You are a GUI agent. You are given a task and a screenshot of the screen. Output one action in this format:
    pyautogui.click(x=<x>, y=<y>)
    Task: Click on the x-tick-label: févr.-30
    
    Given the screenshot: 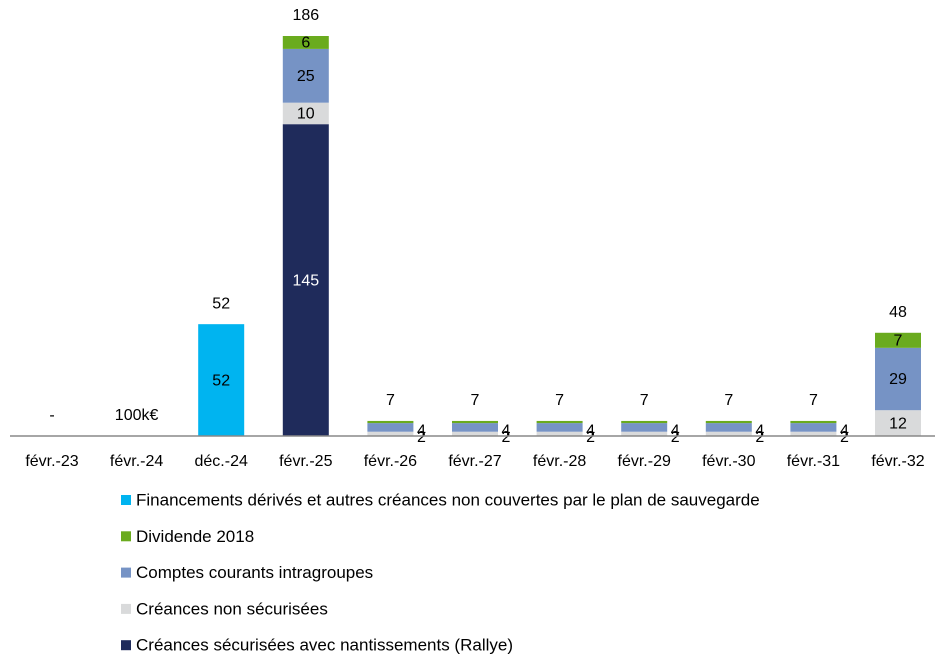 What is the action you would take?
    pyautogui.click(x=728, y=461)
    